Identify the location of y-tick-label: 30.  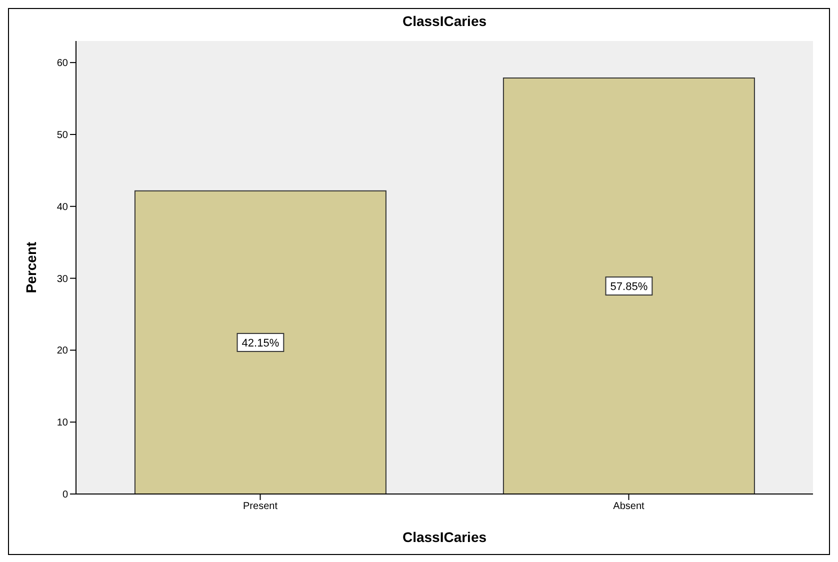
(62, 279).